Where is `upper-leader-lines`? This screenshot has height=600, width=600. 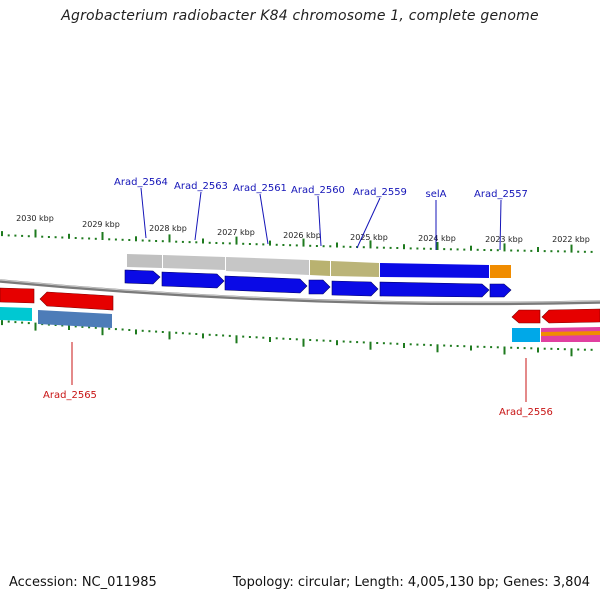
upper-leader-lines is located at coordinates (321, 219).